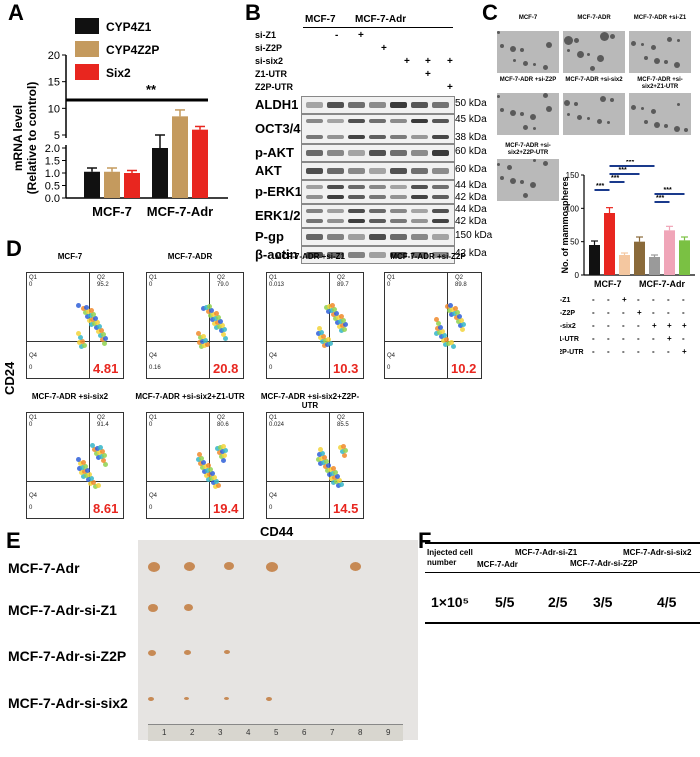 The width and height of the screenshot is (700, 757). I want to click on flow-q2-label: Q2, so click(459, 278).